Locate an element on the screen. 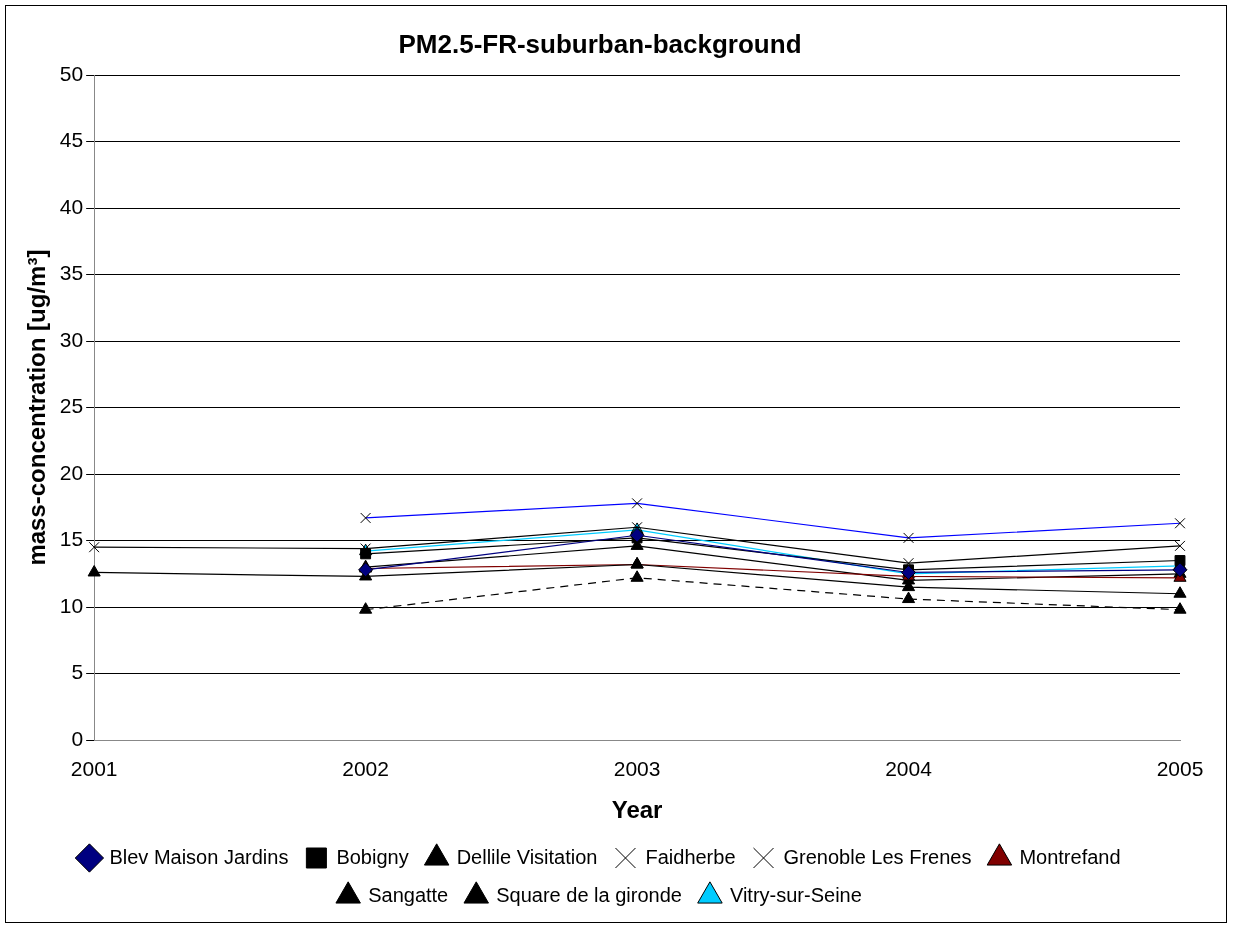  y-tick-label: 30 is located at coordinates (71, 339).